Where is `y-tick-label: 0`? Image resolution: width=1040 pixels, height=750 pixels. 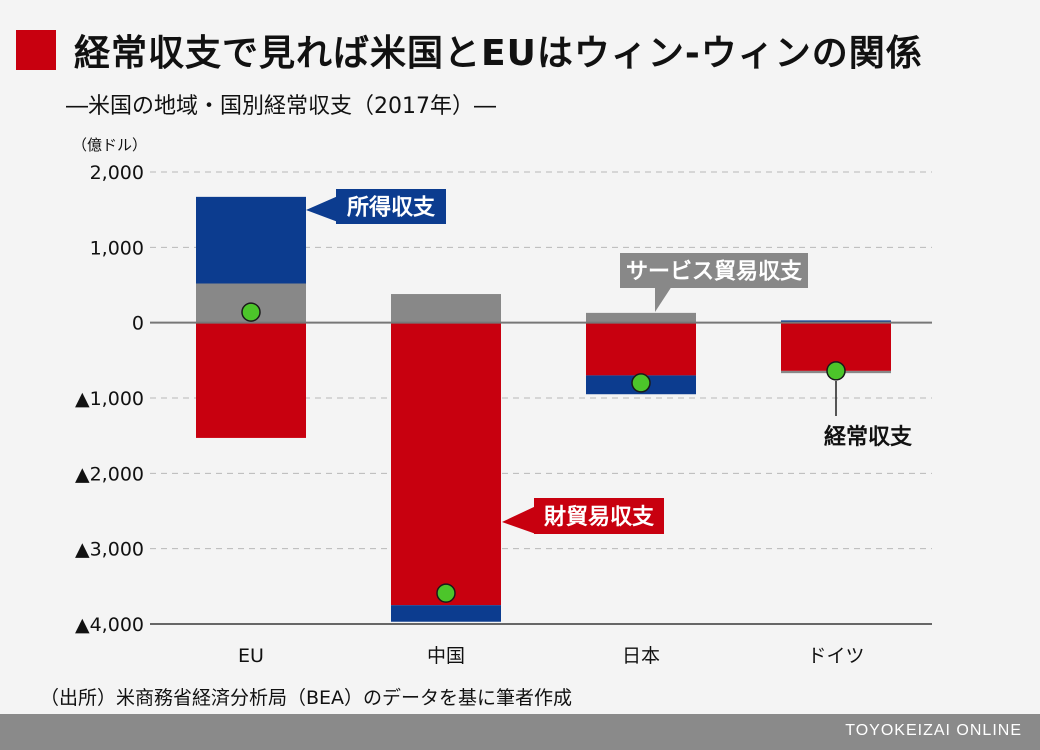 y-tick-label: 0 is located at coordinates (138, 324).